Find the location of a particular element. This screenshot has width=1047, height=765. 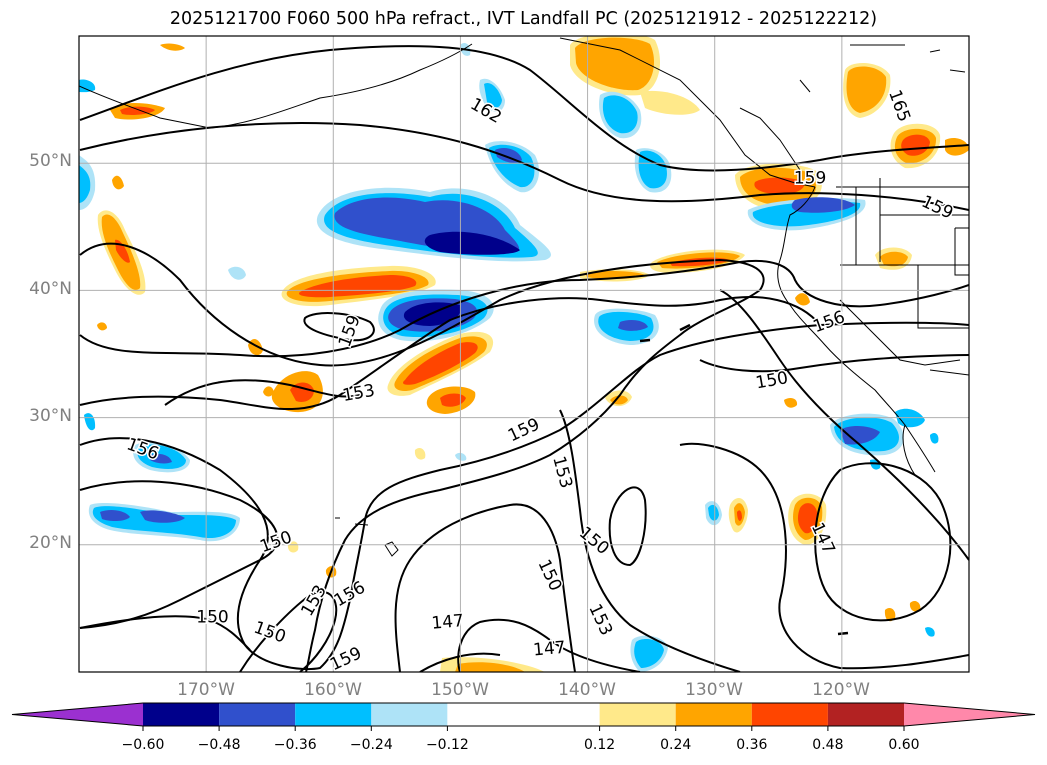

lon-label-150w: 150°W is located at coordinates (460, 690).